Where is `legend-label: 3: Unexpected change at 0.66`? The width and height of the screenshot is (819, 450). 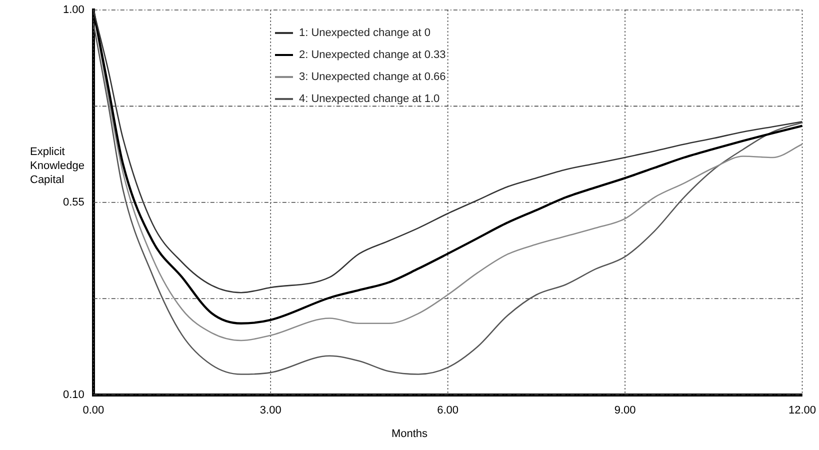 legend-label: 3: Unexpected change at 0.66 is located at coordinates (372, 77).